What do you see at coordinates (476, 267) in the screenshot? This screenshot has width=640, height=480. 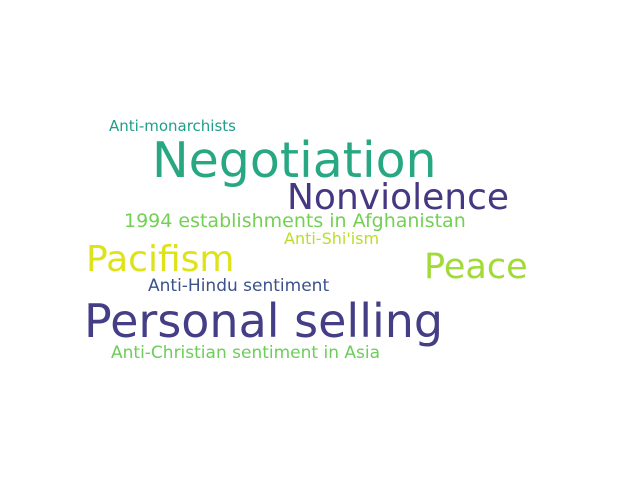 I see `word-peace: Peace` at bounding box center [476, 267].